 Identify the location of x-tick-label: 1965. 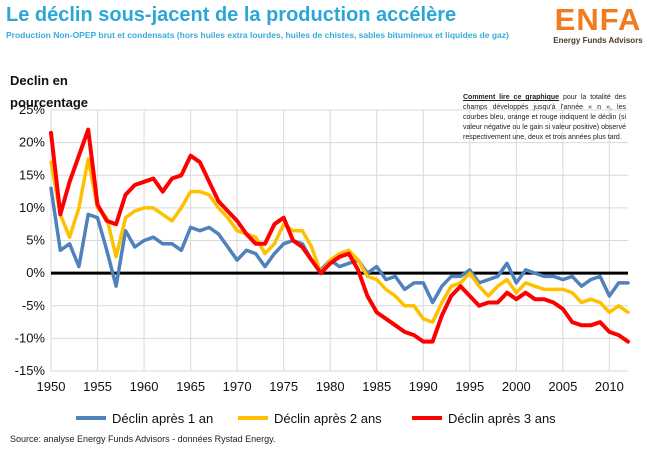
(190, 386).